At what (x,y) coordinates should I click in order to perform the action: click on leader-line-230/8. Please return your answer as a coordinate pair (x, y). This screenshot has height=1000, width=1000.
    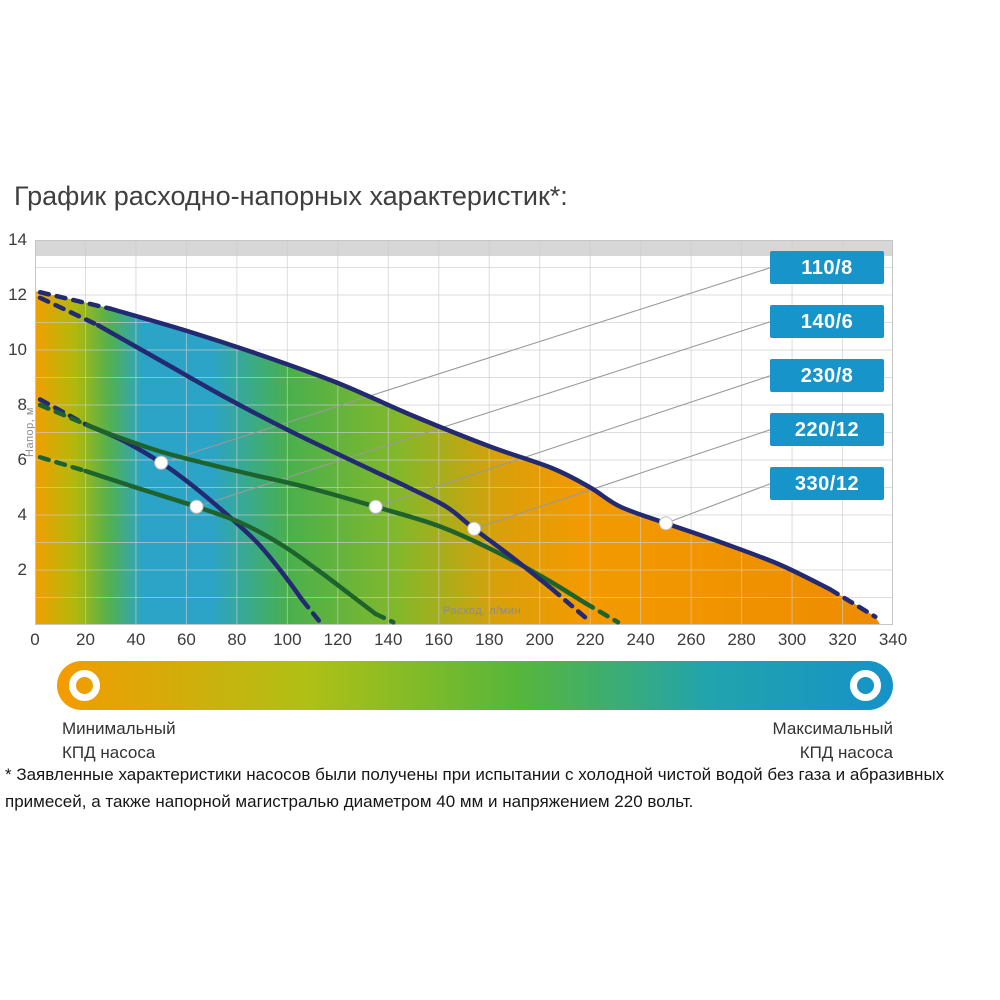
    Looking at the image, I should click on (573, 441).